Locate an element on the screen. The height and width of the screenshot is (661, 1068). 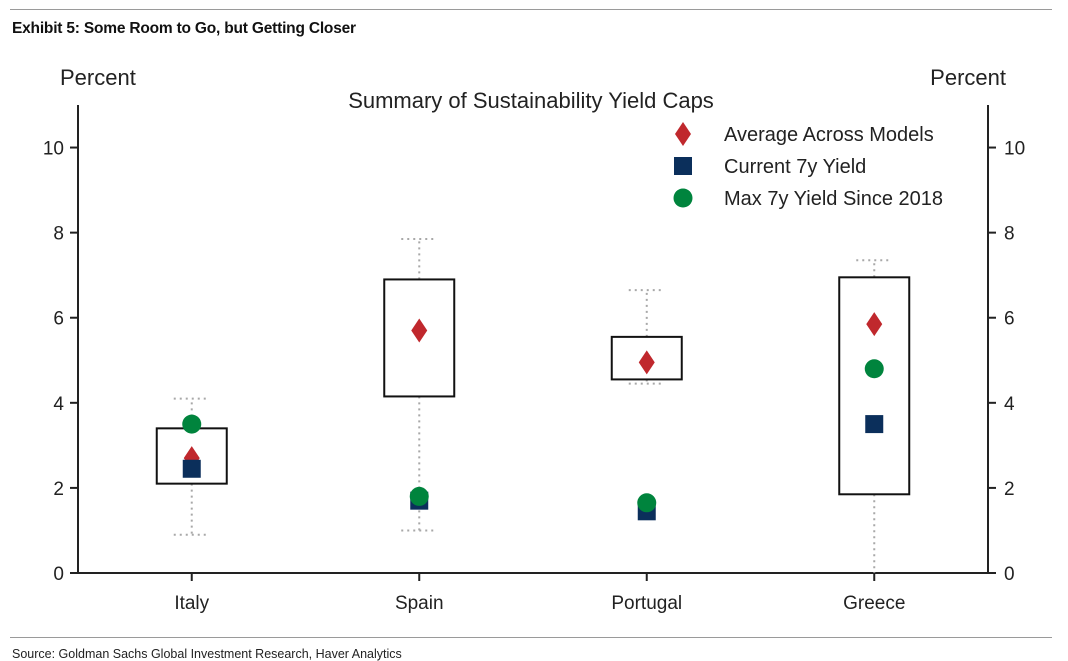
legend-label: Current 7y Yield is located at coordinates (795, 167).